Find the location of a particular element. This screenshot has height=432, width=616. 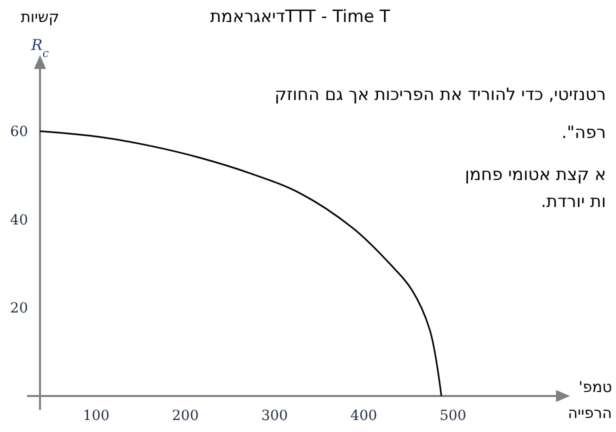

x-tick-label: 400 is located at coordinates (364, 416).